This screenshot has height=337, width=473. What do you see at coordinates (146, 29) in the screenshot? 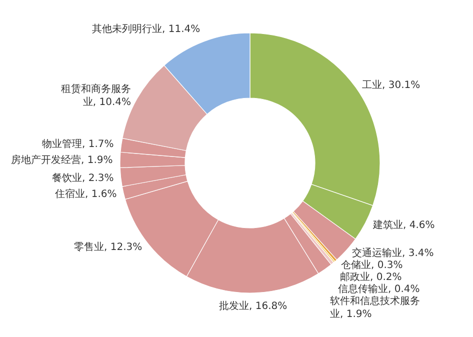
I see `slice-label: 其他未列明行业, 11.4%` at bounding box center [146, 29].